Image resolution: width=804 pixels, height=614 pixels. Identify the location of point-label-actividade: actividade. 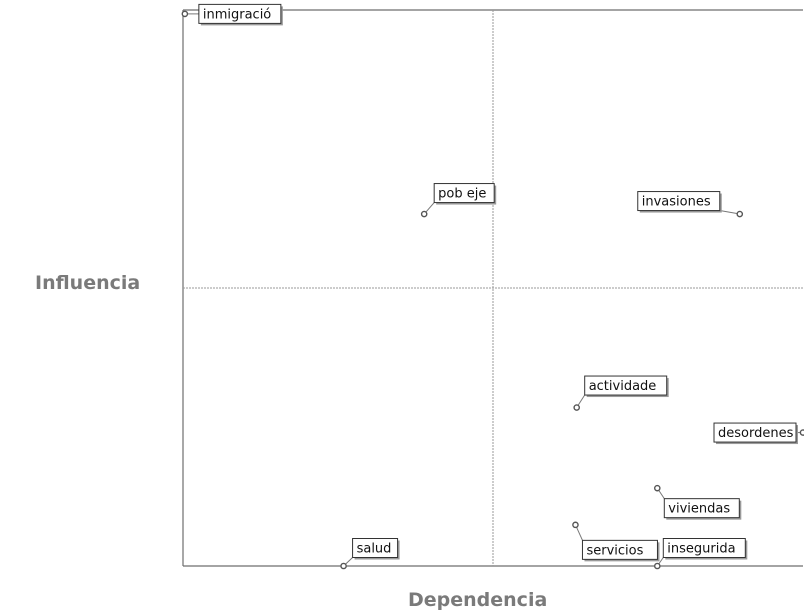
(623, 386).